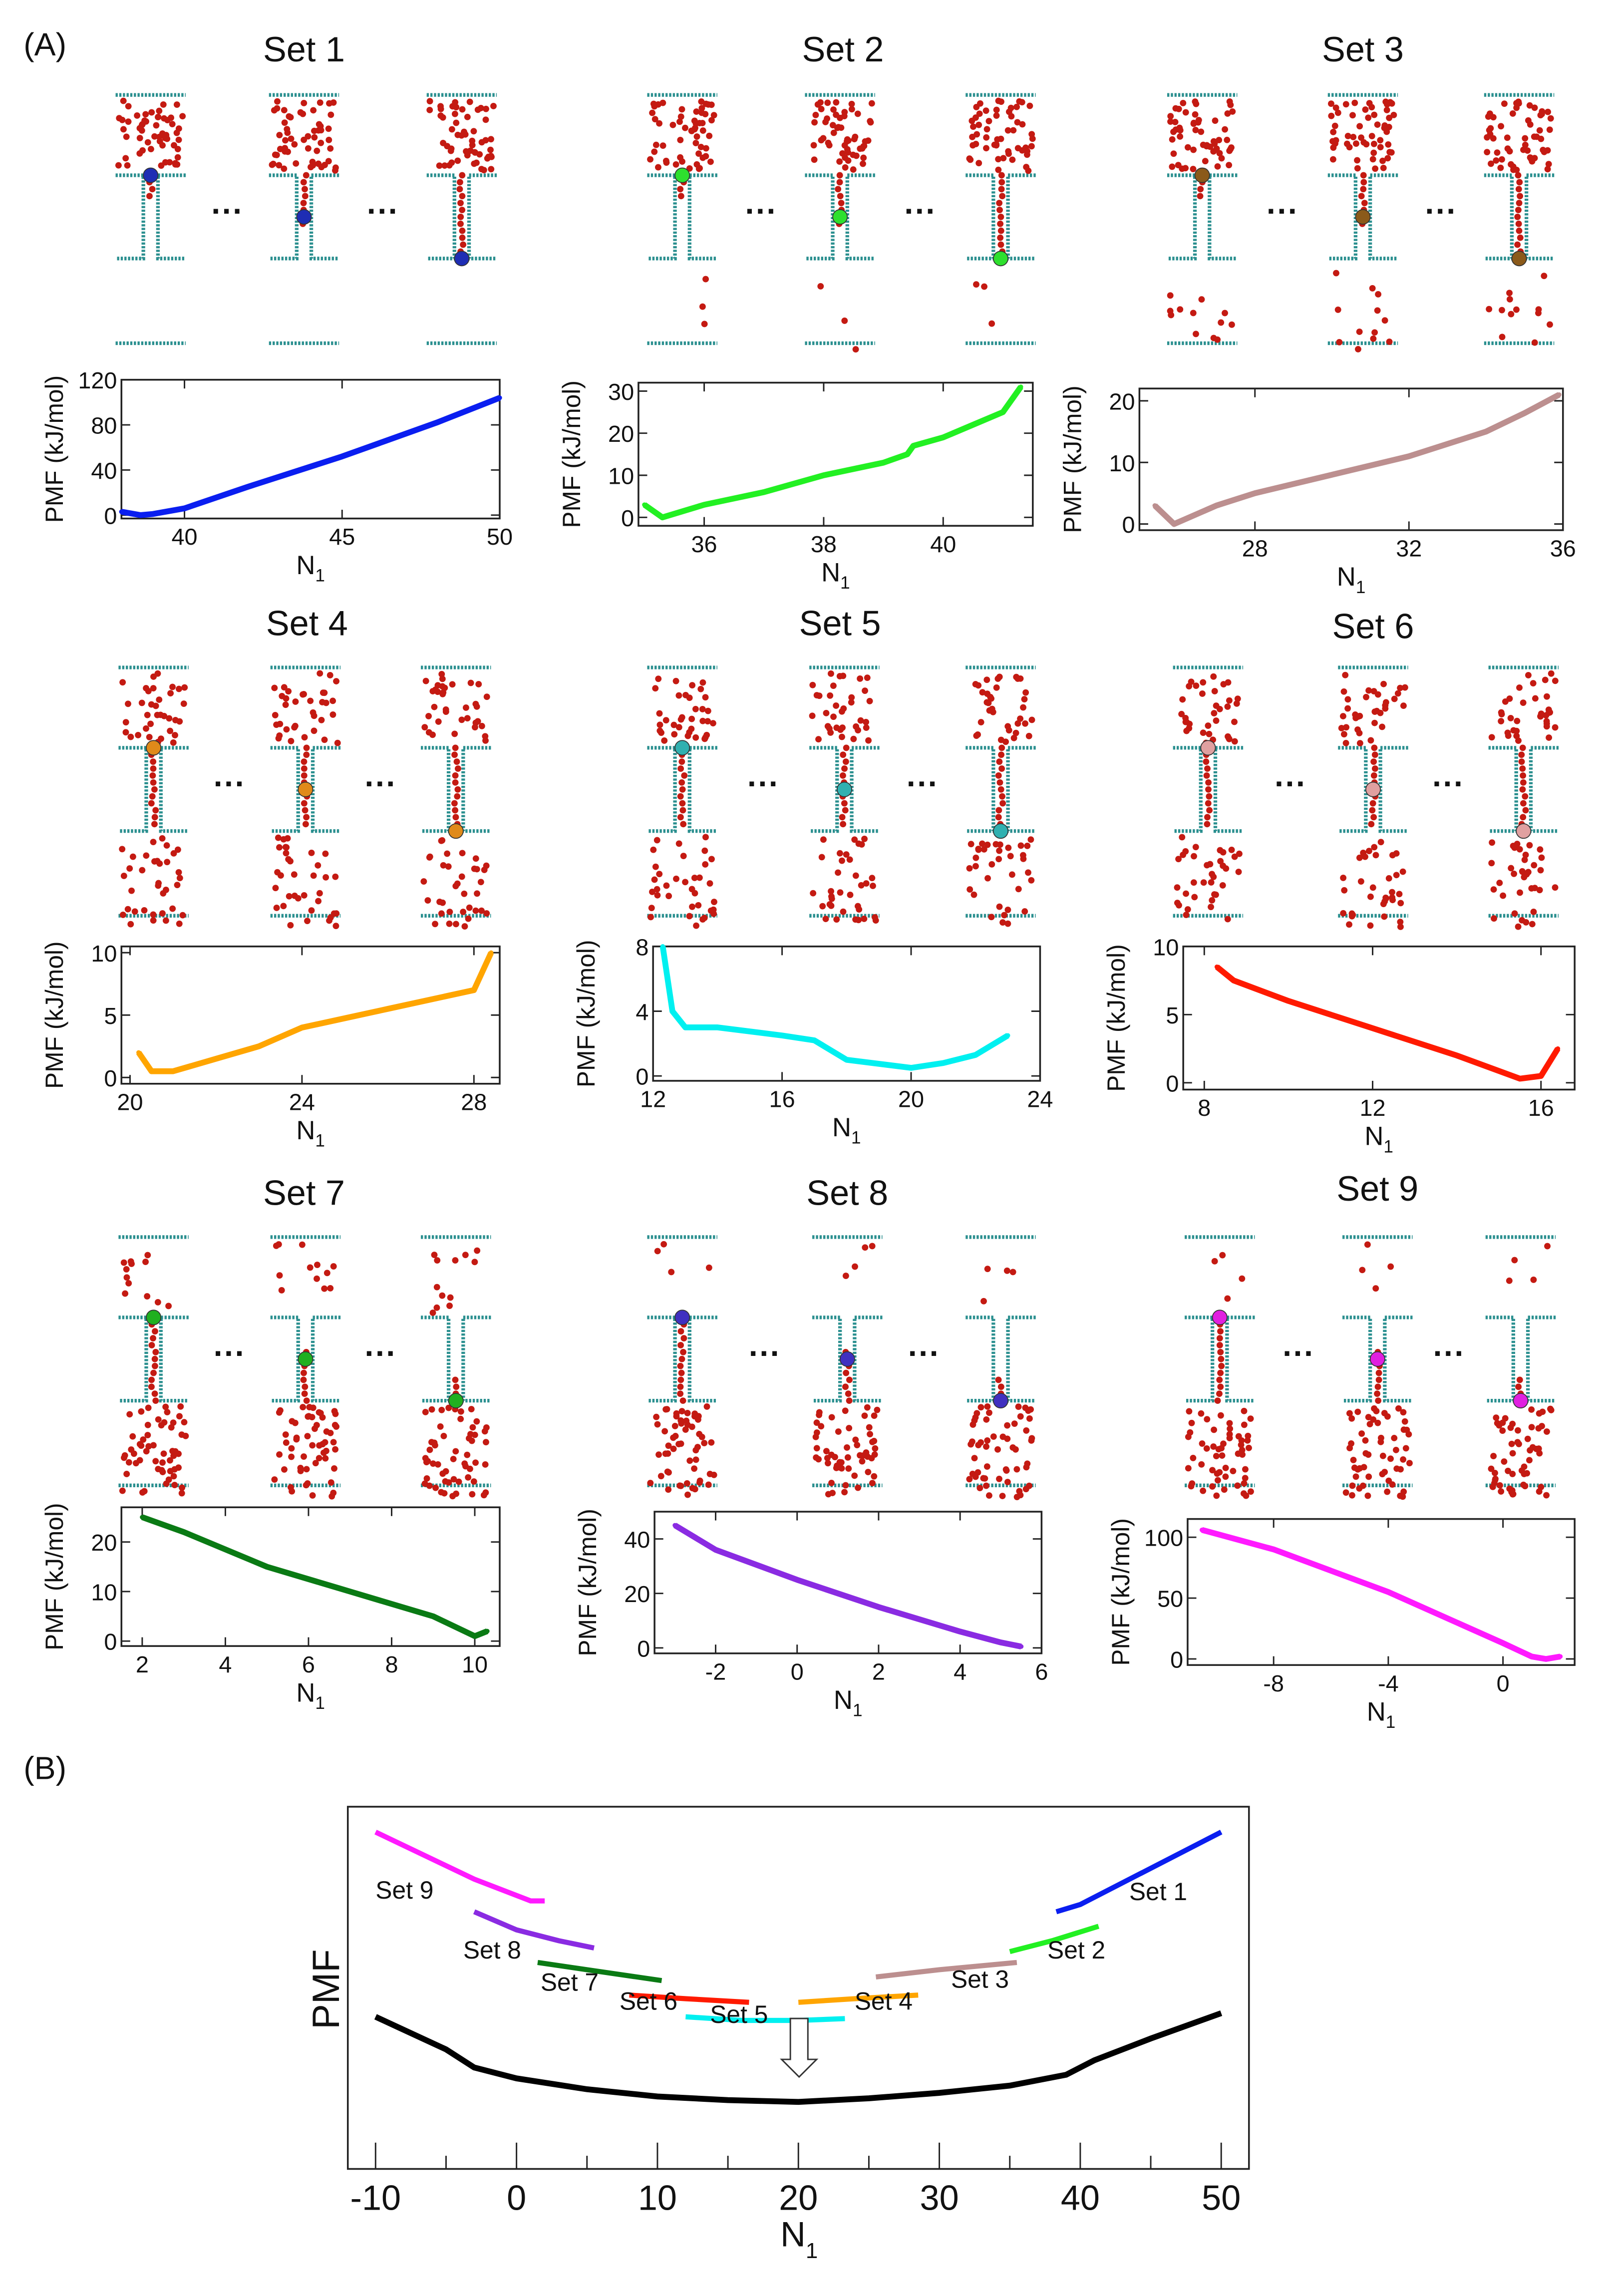  What do you see at coordinates (315, 1012) in the screenshot?
I see `pmf-line` at bounding box center [315, 1012].